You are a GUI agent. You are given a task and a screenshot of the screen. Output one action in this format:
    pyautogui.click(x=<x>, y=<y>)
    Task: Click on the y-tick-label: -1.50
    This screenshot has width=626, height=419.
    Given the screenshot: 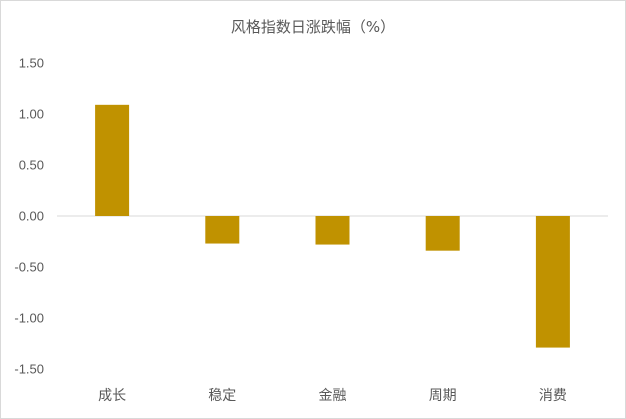 What is the action you would take?
    pyautogui.click(x=29, y=369)
    